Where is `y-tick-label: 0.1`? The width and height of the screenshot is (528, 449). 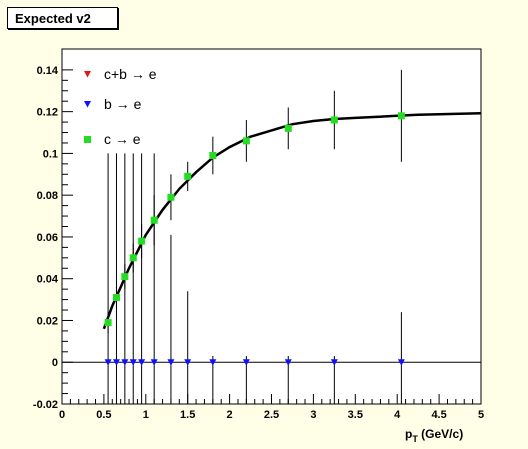
y-tick-label: 0.1 is located at coordinates (50, 154).